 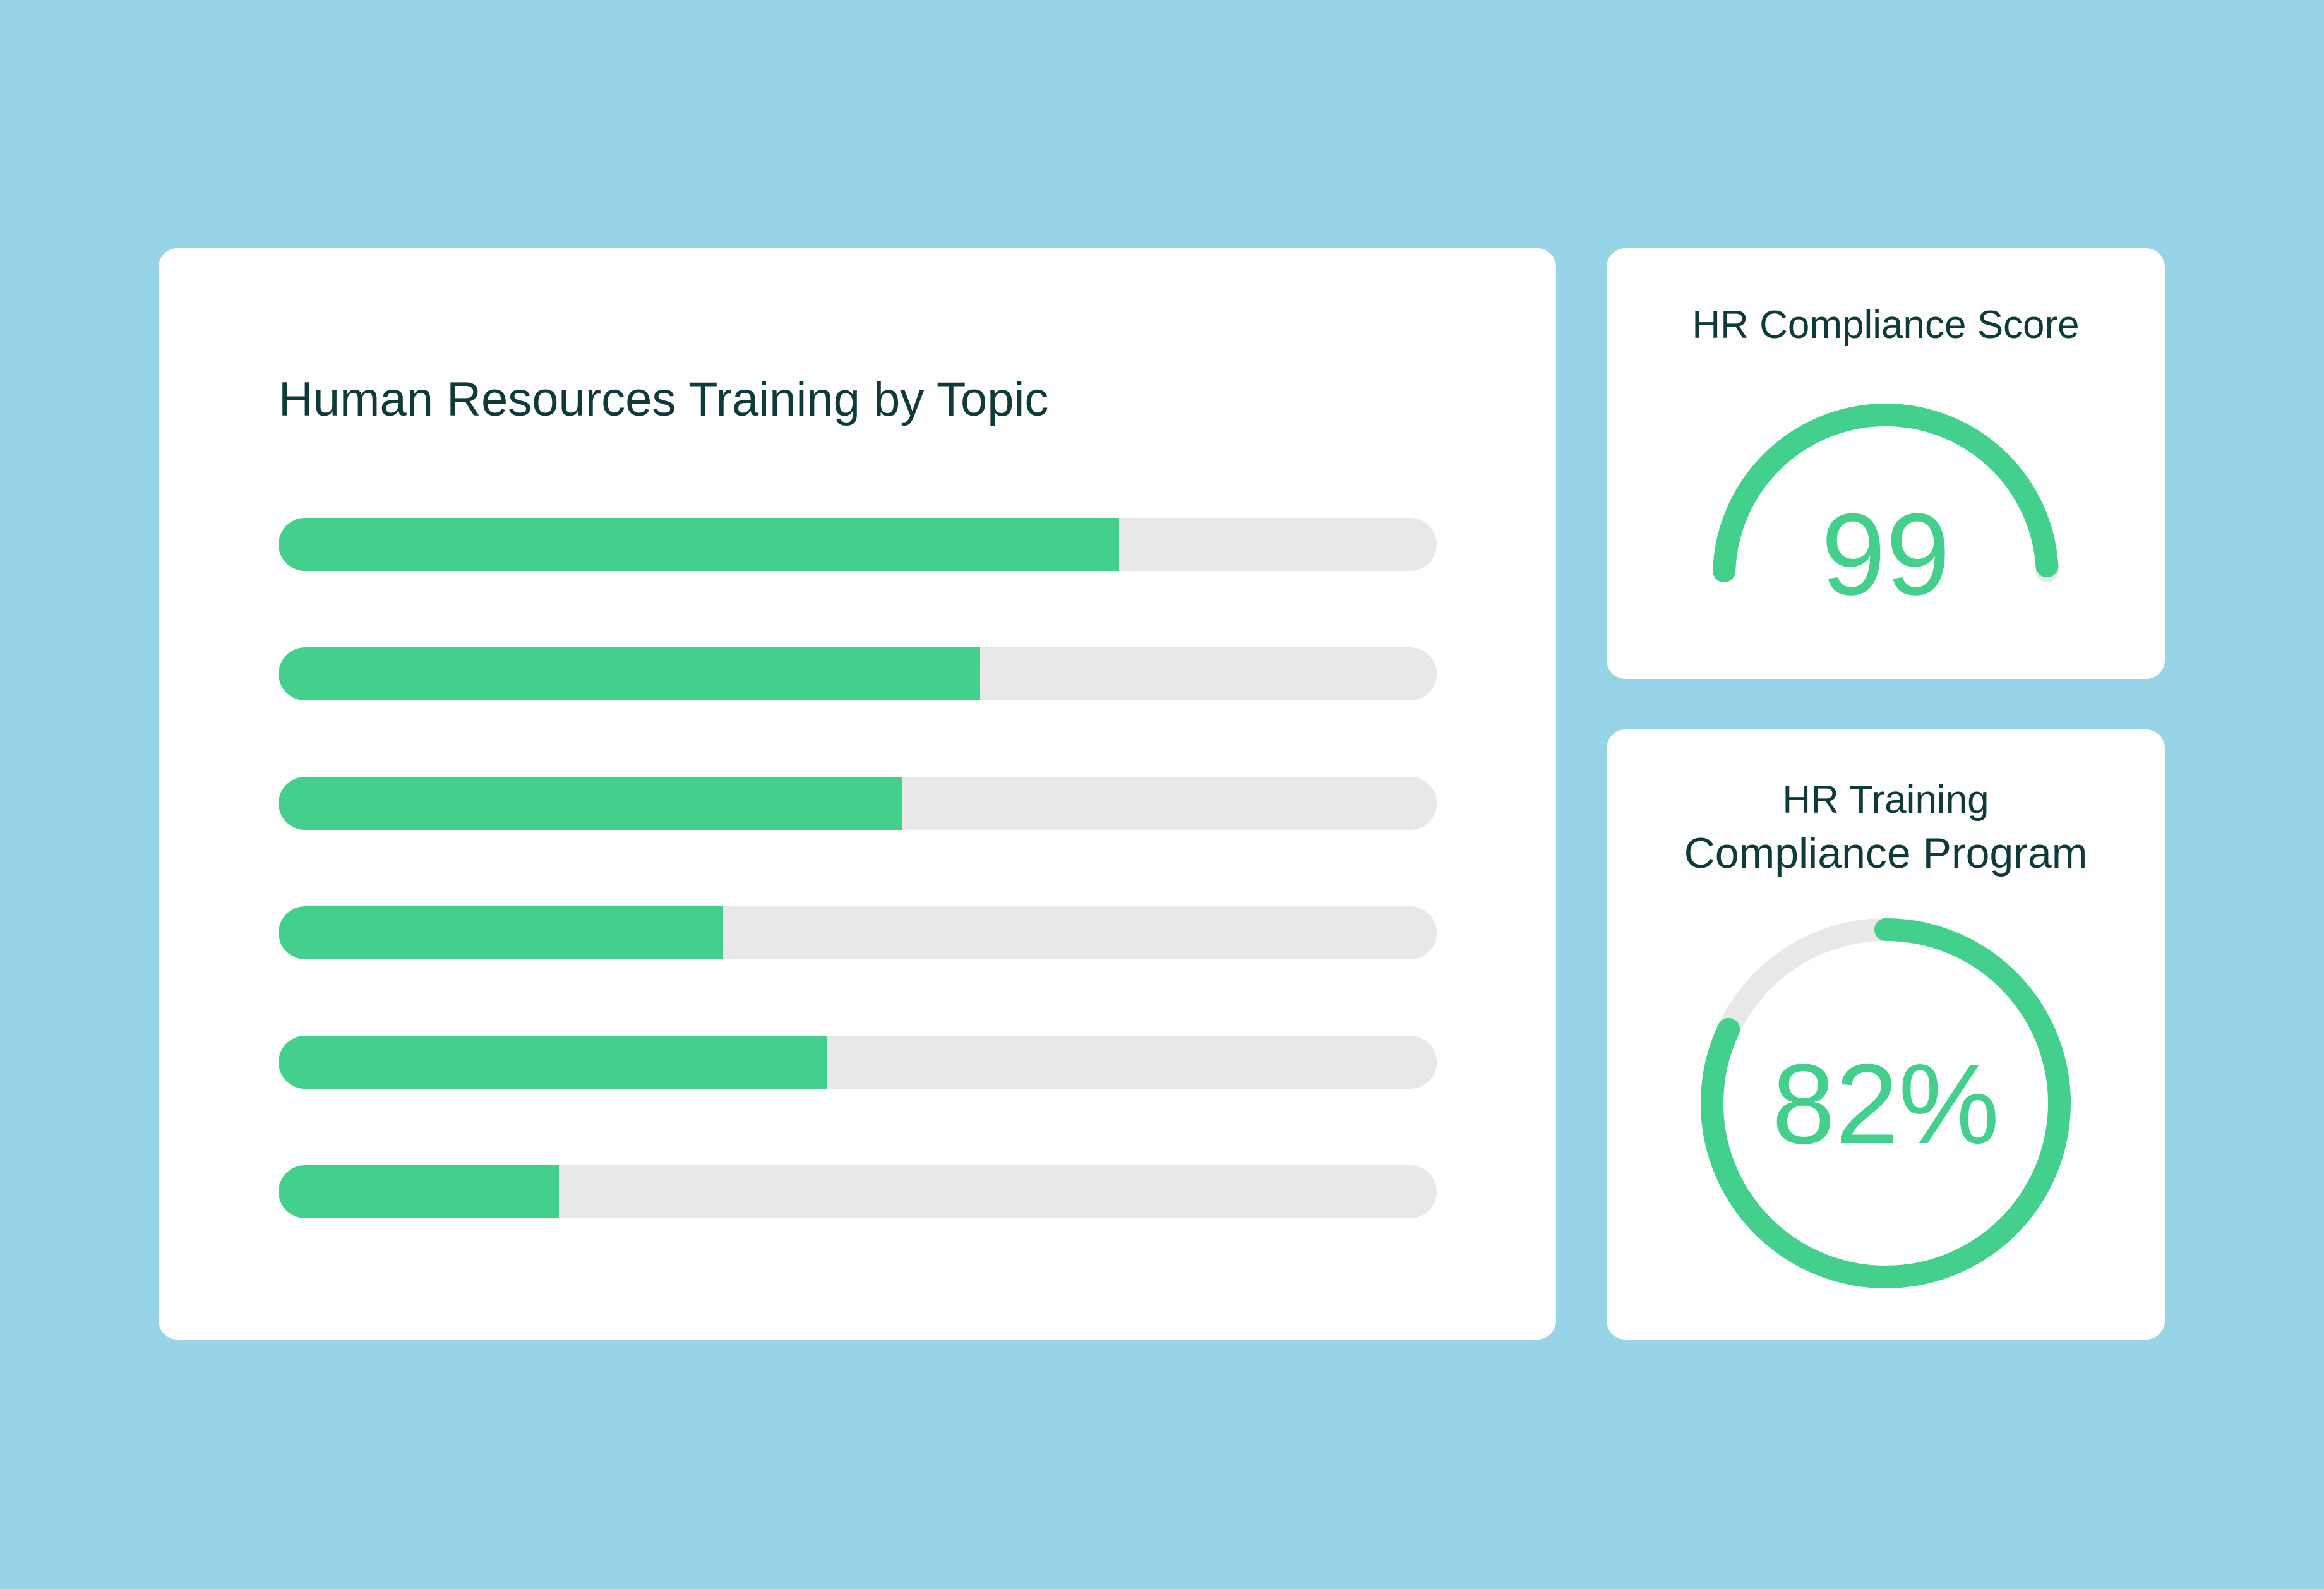 I want to click on donut-value-arc, so click(x=1886, y=1103).